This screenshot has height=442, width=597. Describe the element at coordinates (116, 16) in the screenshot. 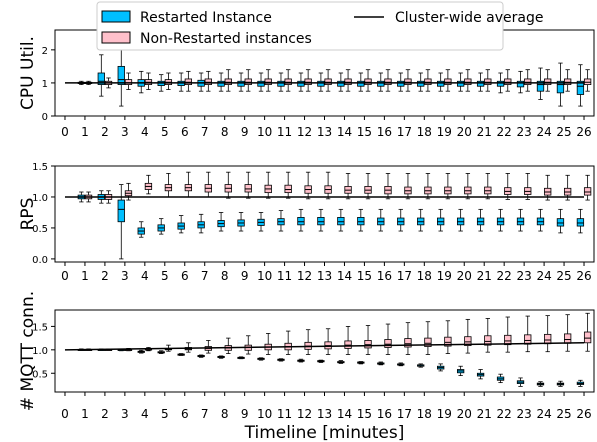

I see `legend-swatch-restarted` at that location.